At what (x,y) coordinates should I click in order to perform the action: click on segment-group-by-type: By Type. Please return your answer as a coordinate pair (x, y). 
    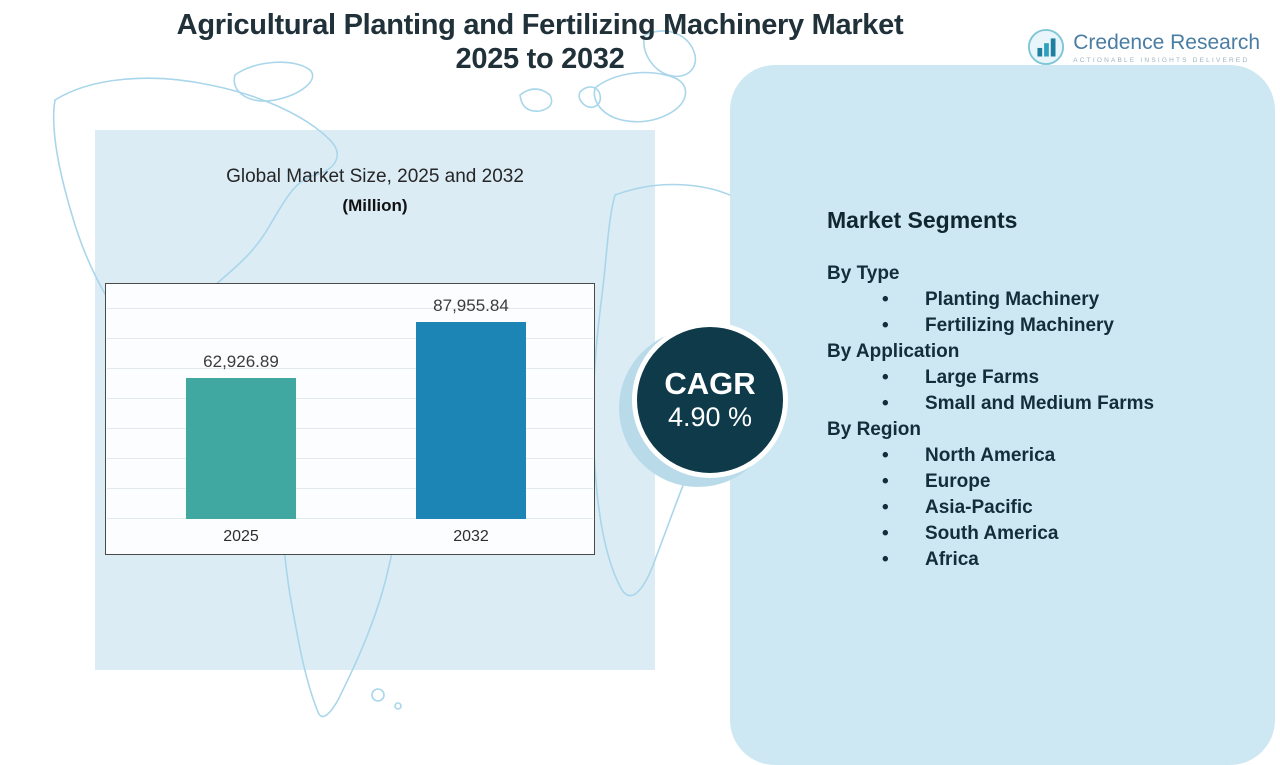
    Looking at the image, I should click on (863, 273).